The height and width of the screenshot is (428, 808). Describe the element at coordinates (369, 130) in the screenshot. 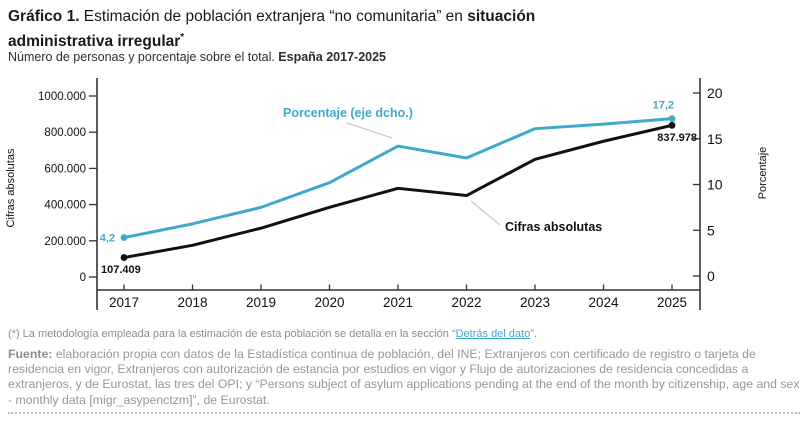

I see `percentage-callout-line` at that location.